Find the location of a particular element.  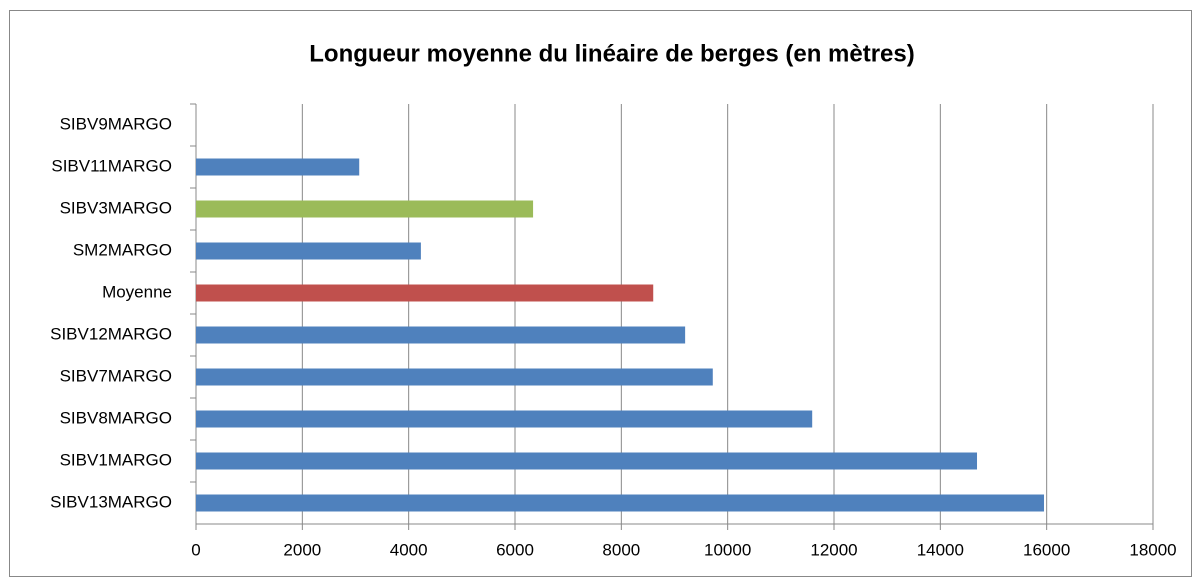

y-tick-label: SIBV12MARGO is located at coordinates (111, 333).